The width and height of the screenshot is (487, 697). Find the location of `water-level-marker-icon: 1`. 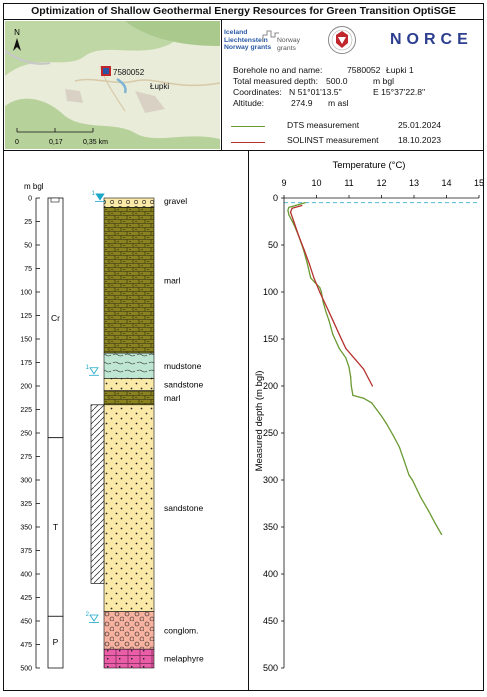

water-level-marker-icon: 1 is located at coordinates (92, 370).